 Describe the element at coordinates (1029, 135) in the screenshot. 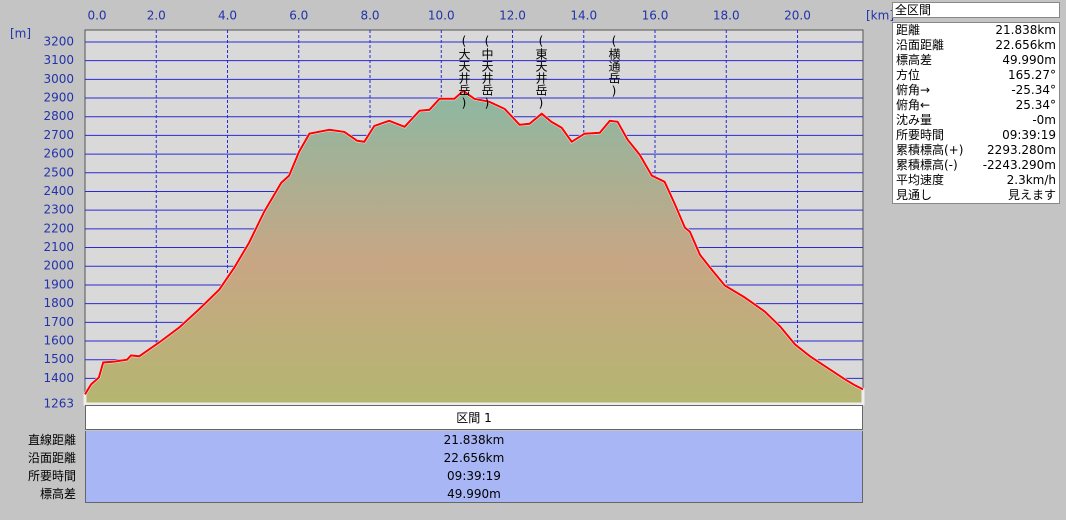

I see `panel-value: 09:39:19` at that location.